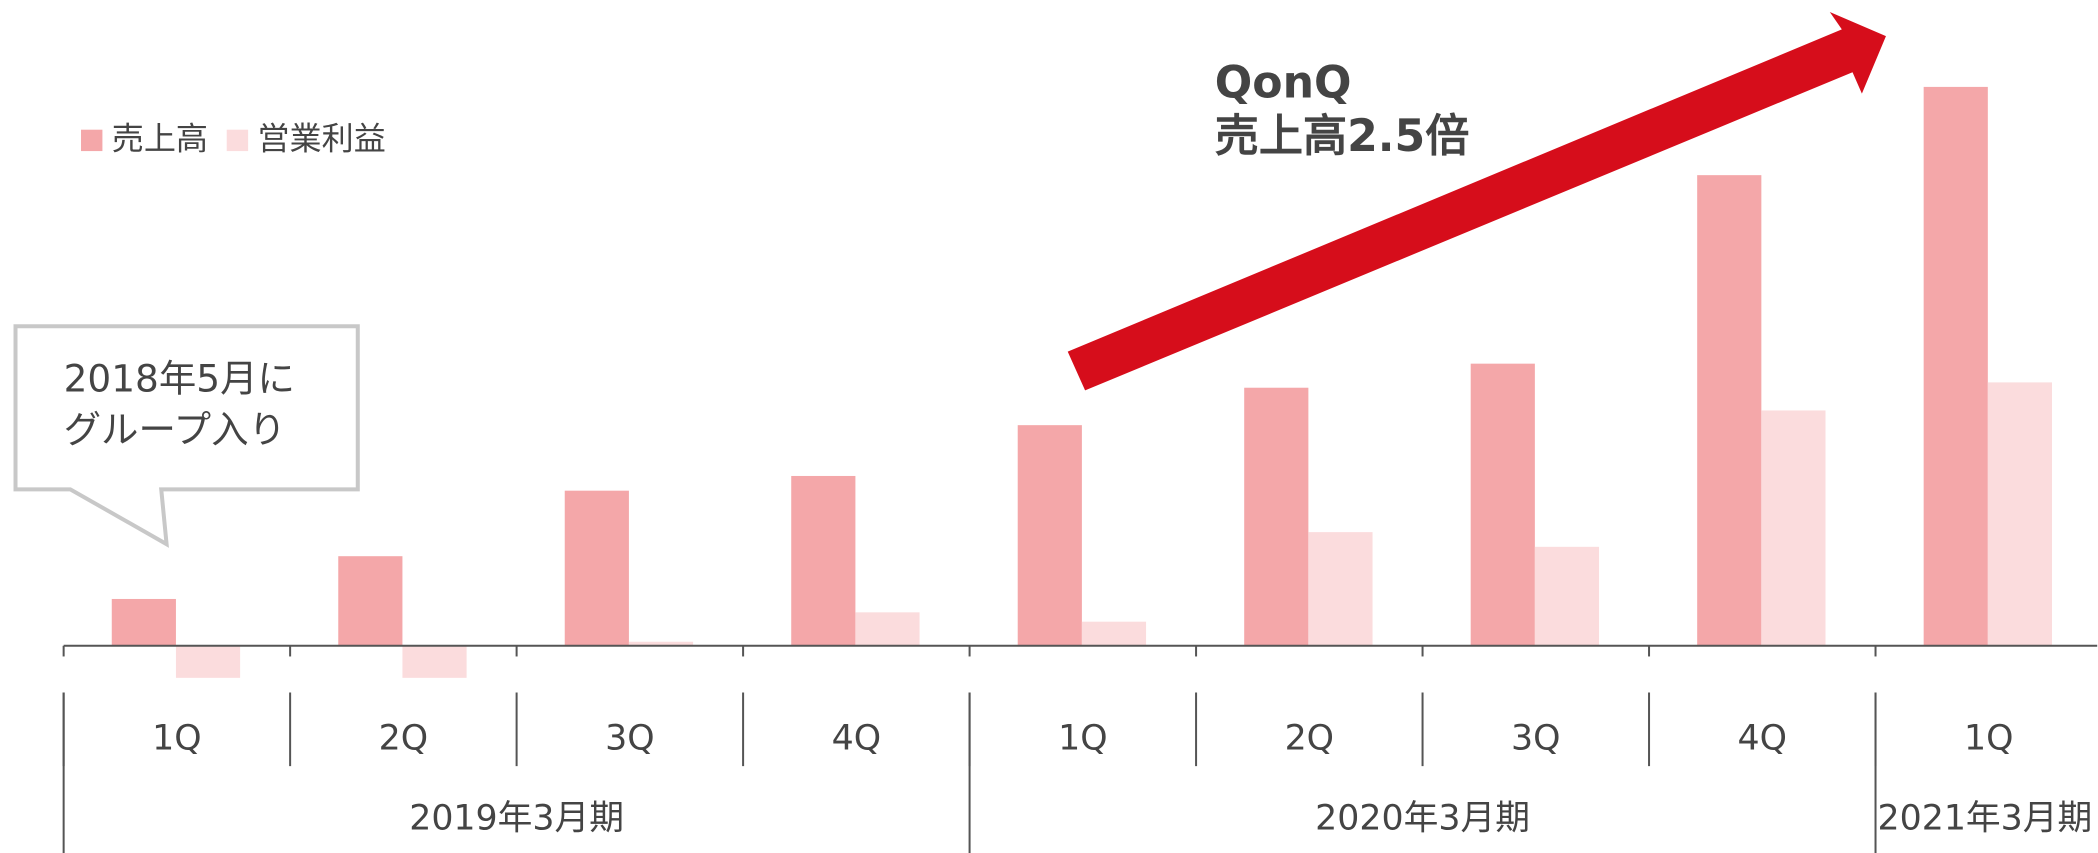 The image size is (2098, 853). Describe the element at coordinates (160, 138) in the screenshot. I see `legend-label: 売上高` at that location.